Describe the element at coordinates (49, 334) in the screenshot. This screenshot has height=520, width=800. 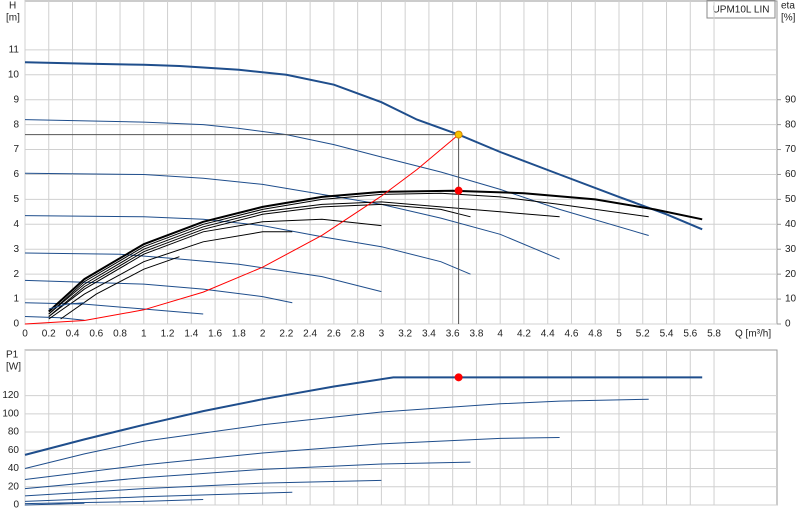
I see `x-tick-label: 0.2` at that location.